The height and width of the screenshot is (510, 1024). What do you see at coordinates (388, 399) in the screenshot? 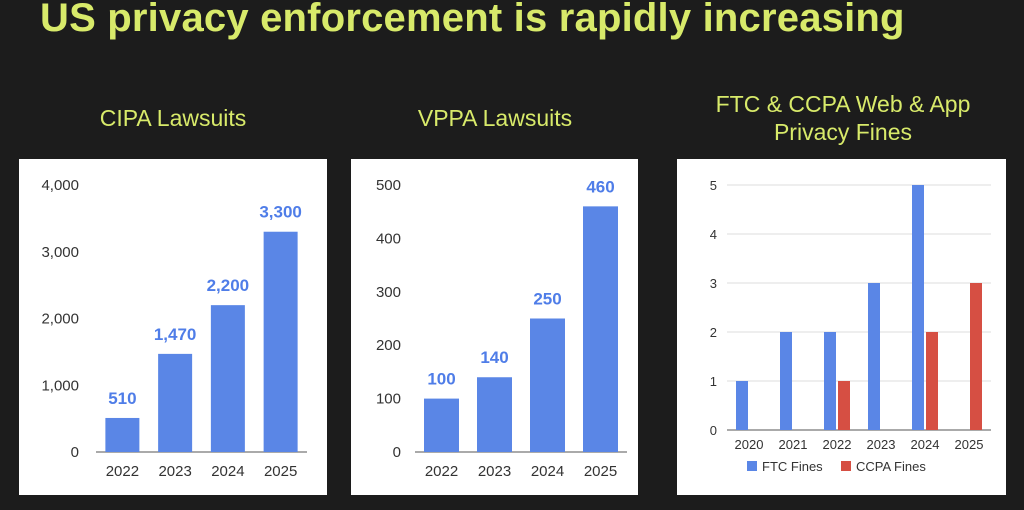
I see `vppa-ytick-label: 100` at bounding box center [388, 399].